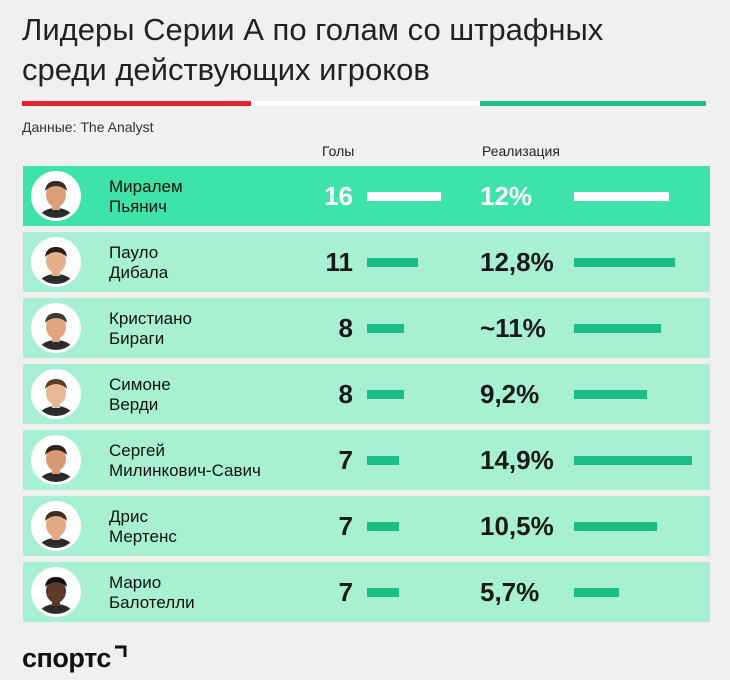  Describe the element at coordinates (150, 318) in the screenshot. I see `player-first-name: Кристиано` at that location.